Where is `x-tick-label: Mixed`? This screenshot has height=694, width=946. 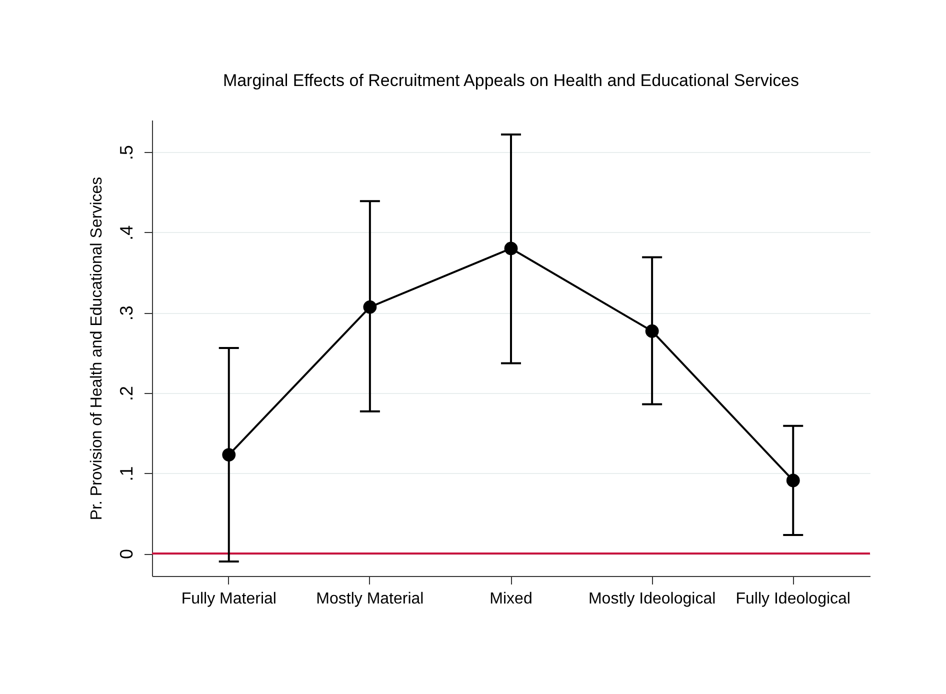 x-tick-label: Mixed is located at coordinates (511, 599).